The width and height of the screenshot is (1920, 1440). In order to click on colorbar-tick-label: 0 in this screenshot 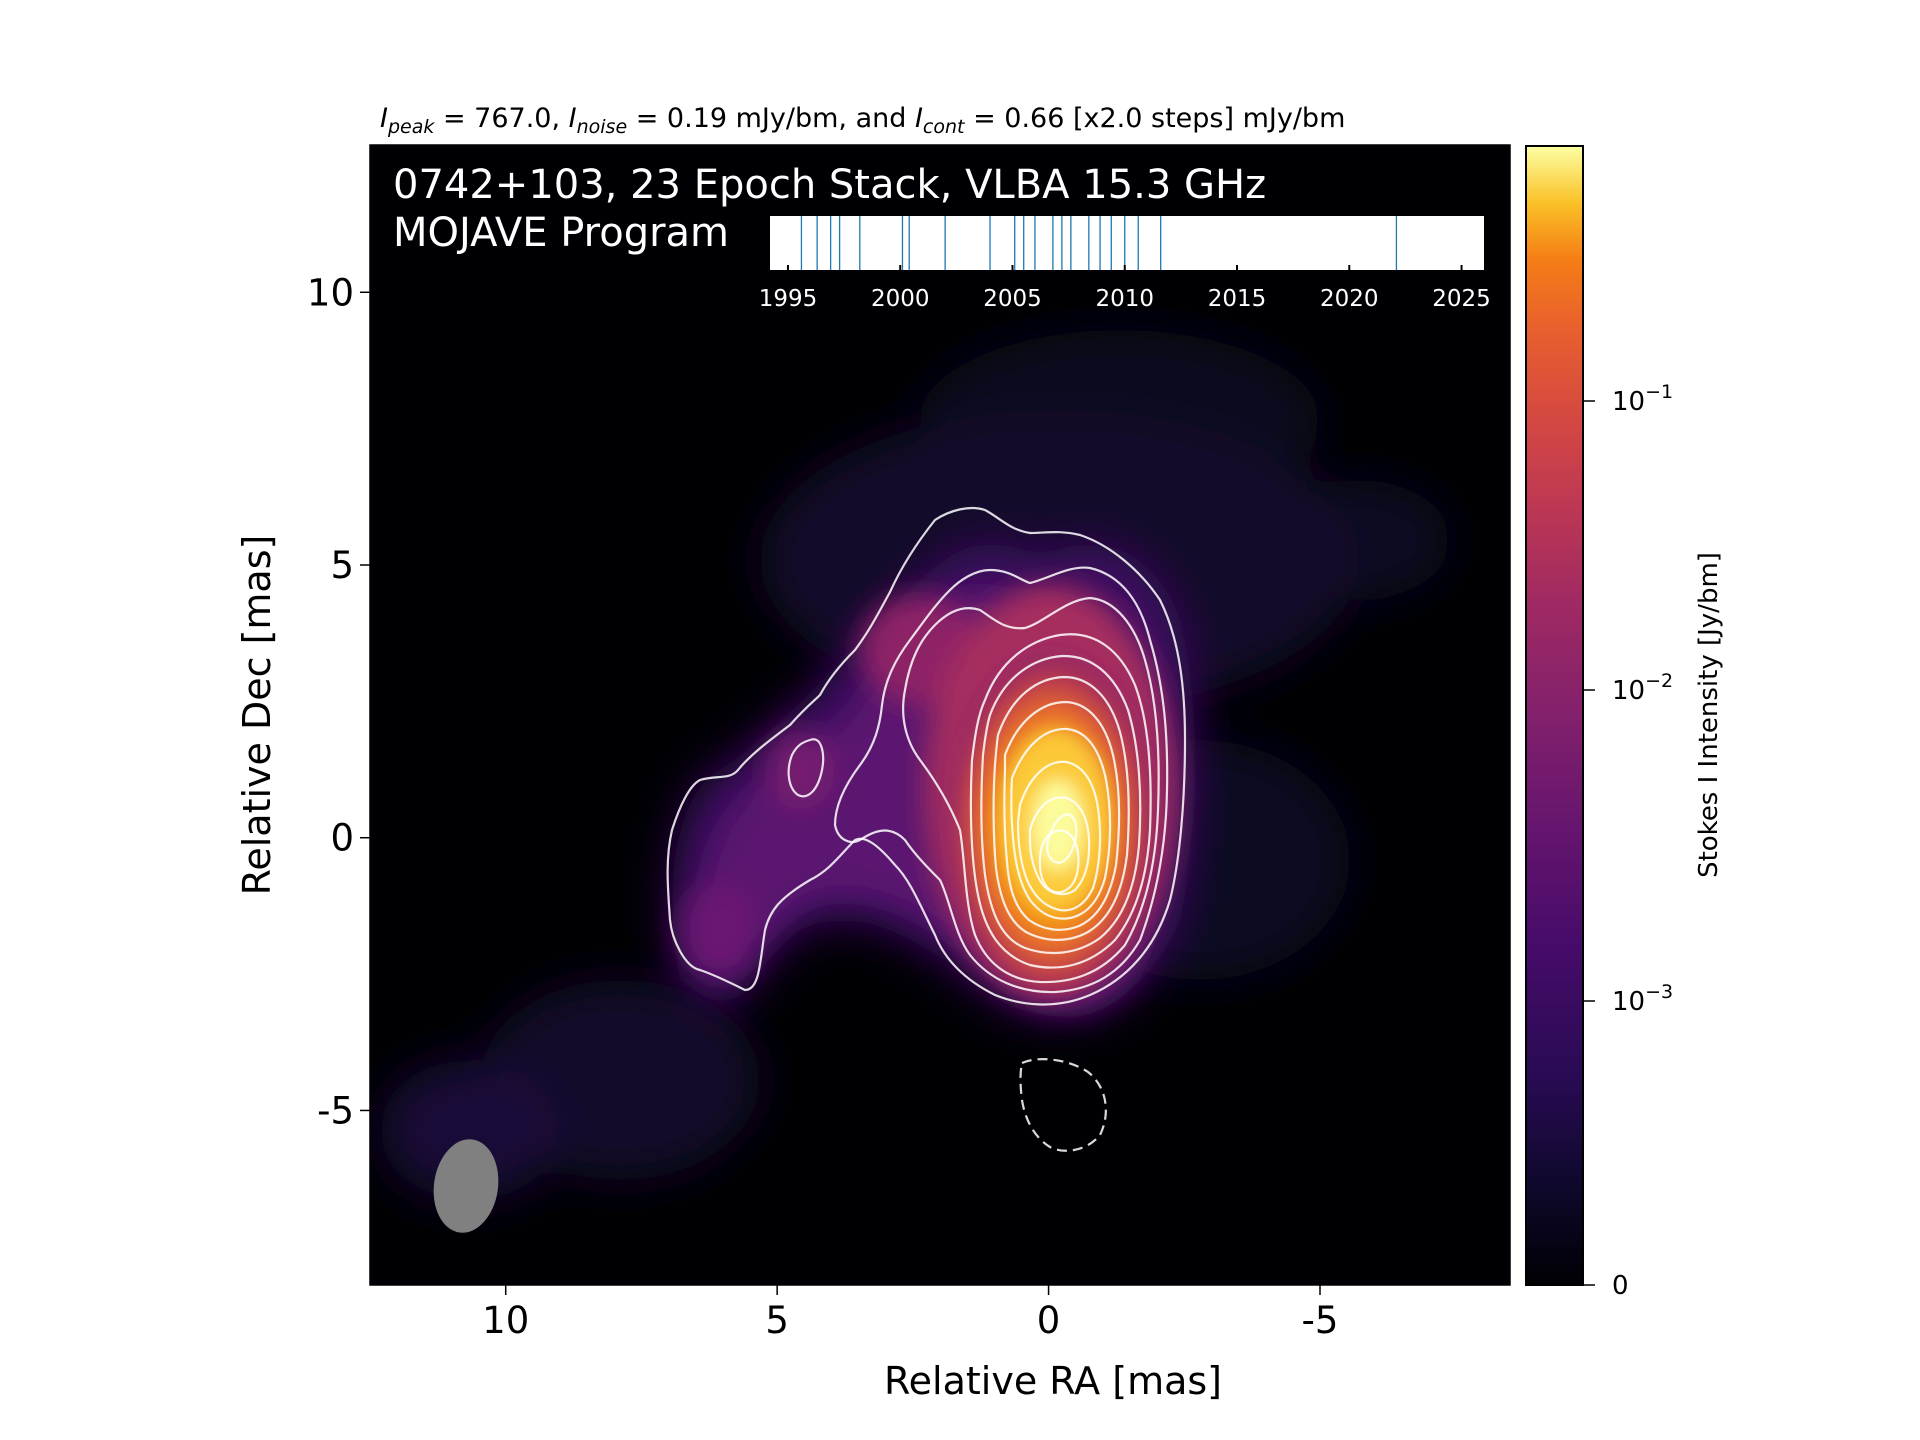, I will do `click(1620, 1286)`.